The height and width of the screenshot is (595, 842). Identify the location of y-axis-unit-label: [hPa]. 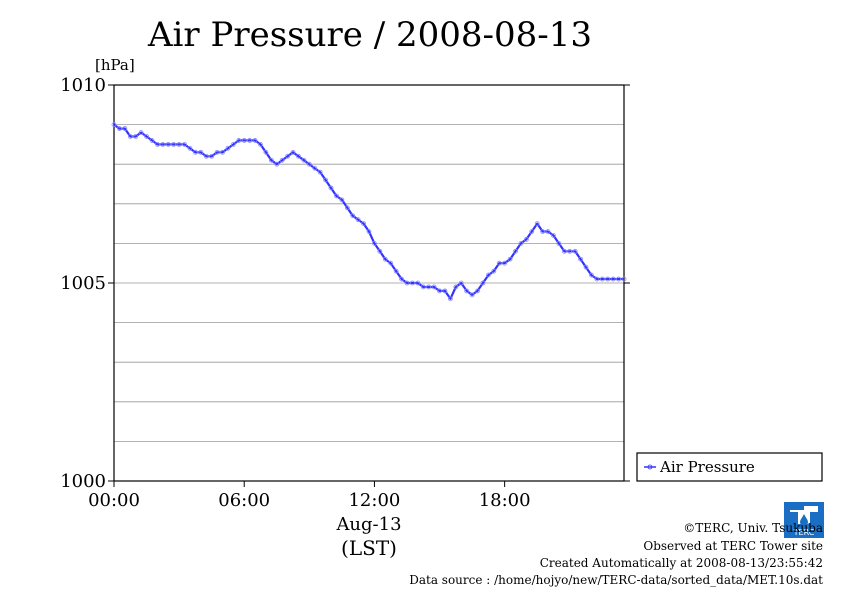
(115, 65).